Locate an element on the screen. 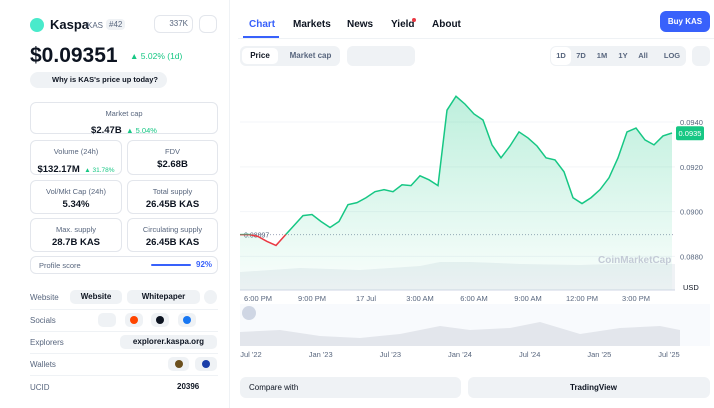 The height and width of the screenshot is (408, 714). coin-logo is located at coordinates (37, 25).